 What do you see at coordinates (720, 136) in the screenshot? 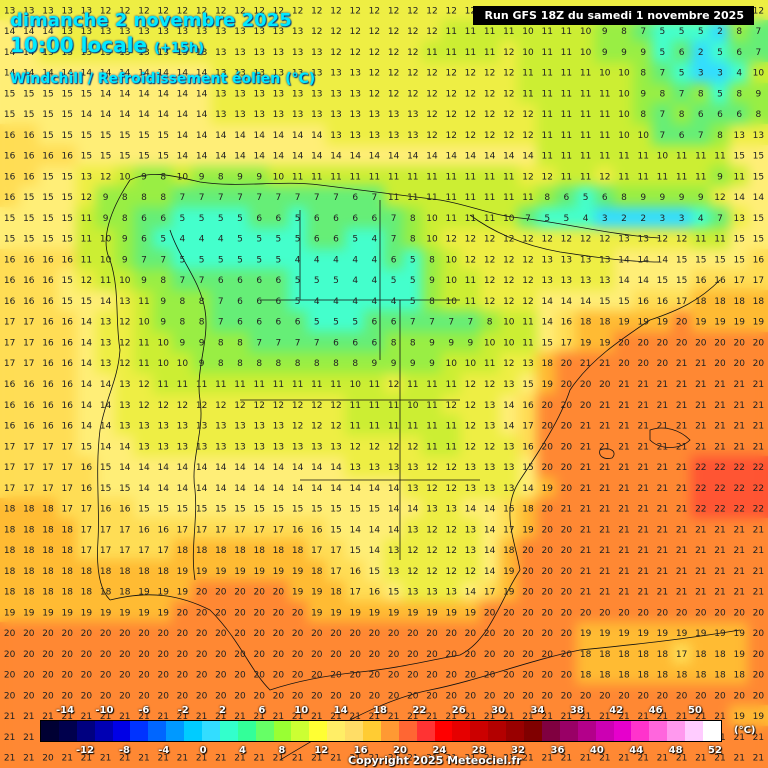
I see `grid-value: 8` at bounding box center [720, 136].